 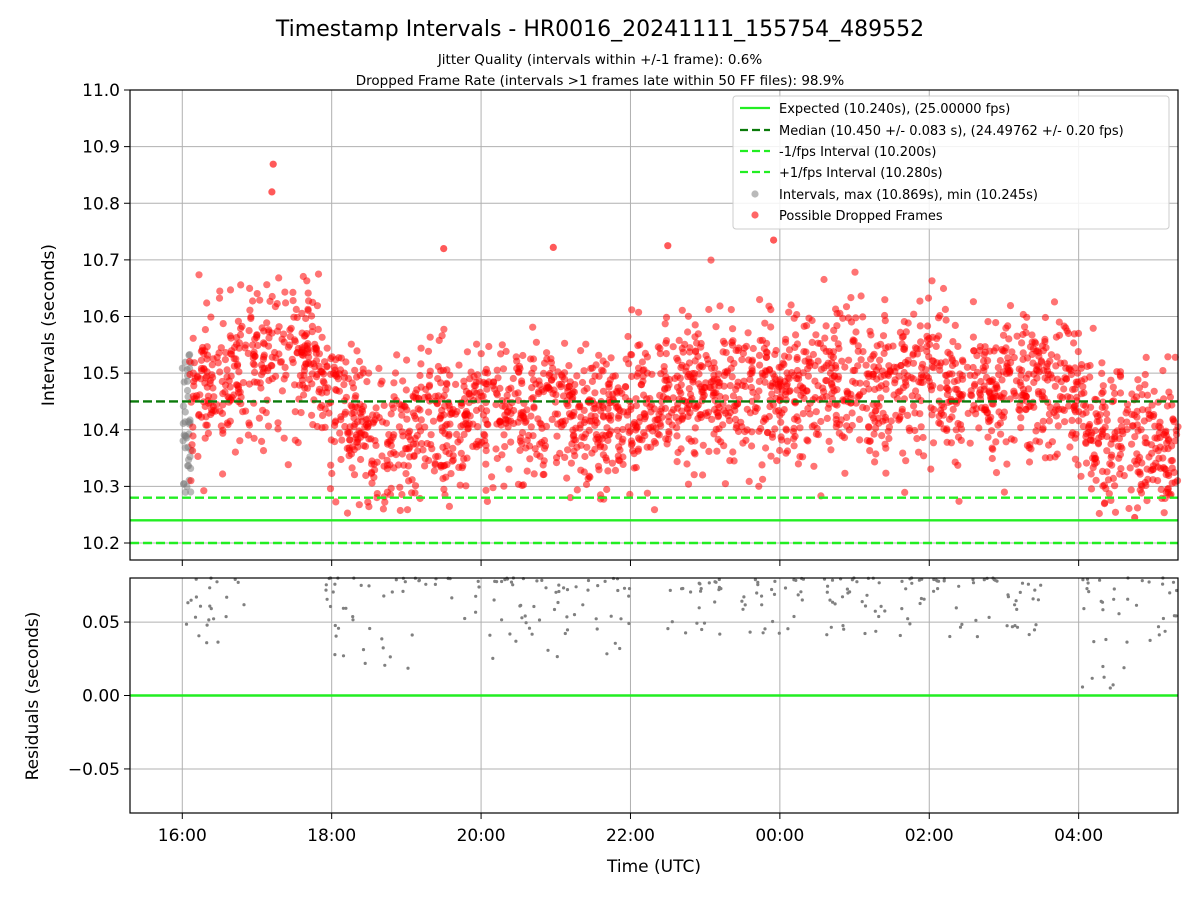 What do you see at coordinates (630, 829) in the screenshot?
I see `bottom-plot-x-ticks: 16:00 18:00 20:00 22:00 00:00 02:00 04:00` at bounding box center [630, 829].